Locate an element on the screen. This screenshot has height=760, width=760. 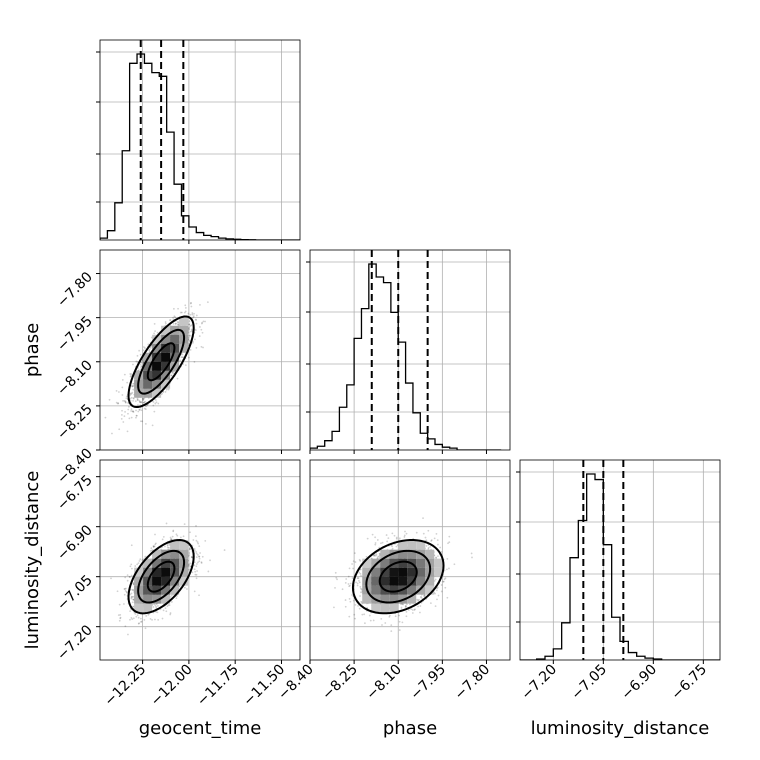
ytick-label-luminosity_distance: −6.90 is located at coordinates (75, 543).